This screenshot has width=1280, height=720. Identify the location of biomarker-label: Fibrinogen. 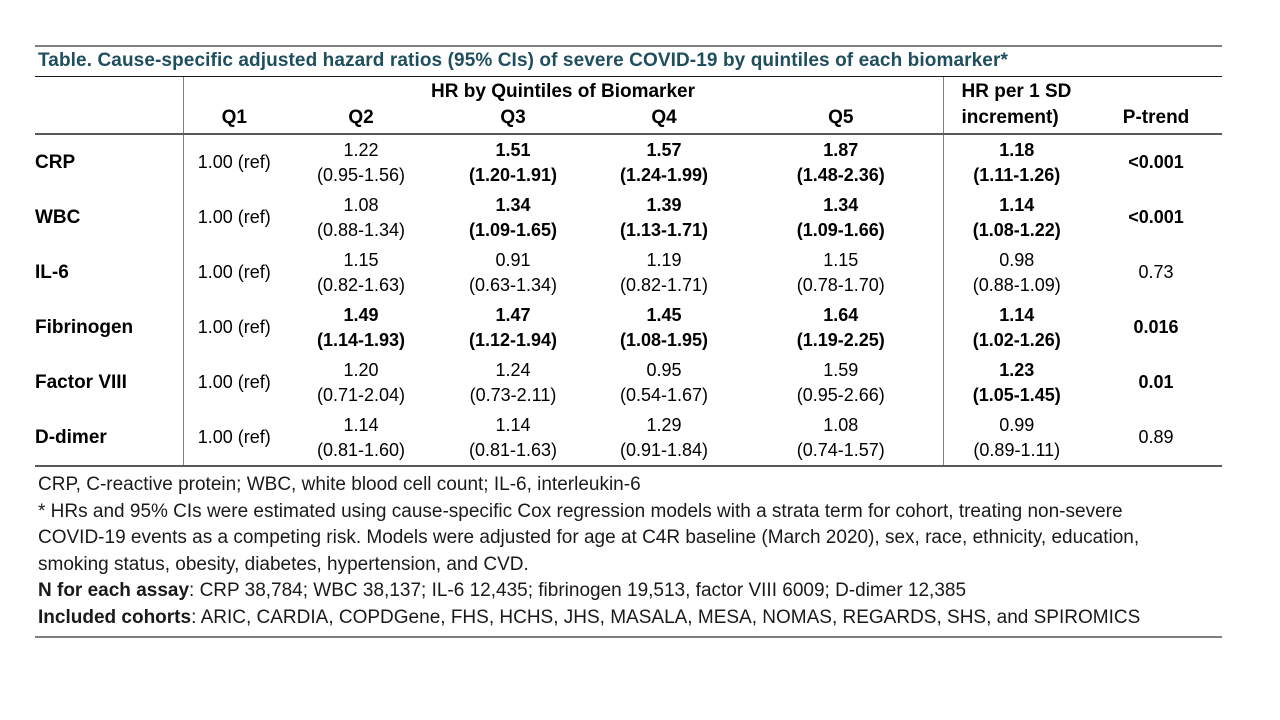
(84, 327).